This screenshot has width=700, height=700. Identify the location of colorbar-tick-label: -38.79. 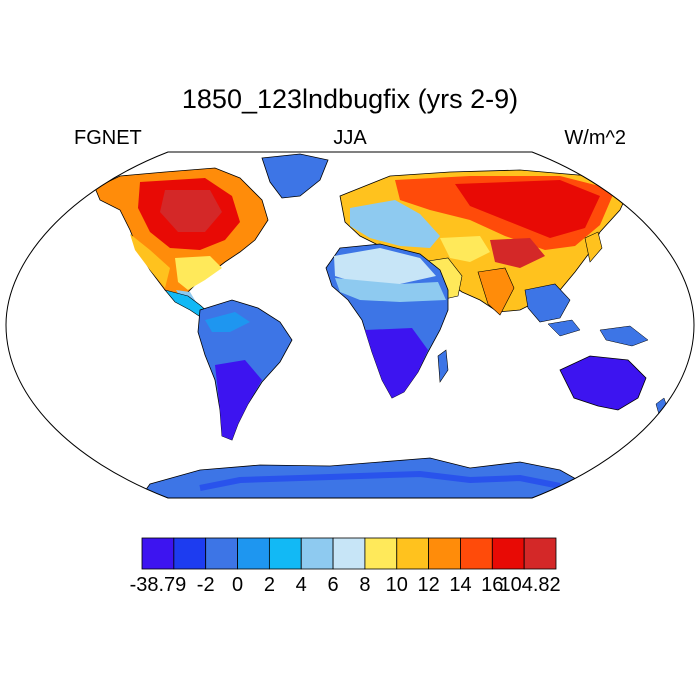
(158, 585).